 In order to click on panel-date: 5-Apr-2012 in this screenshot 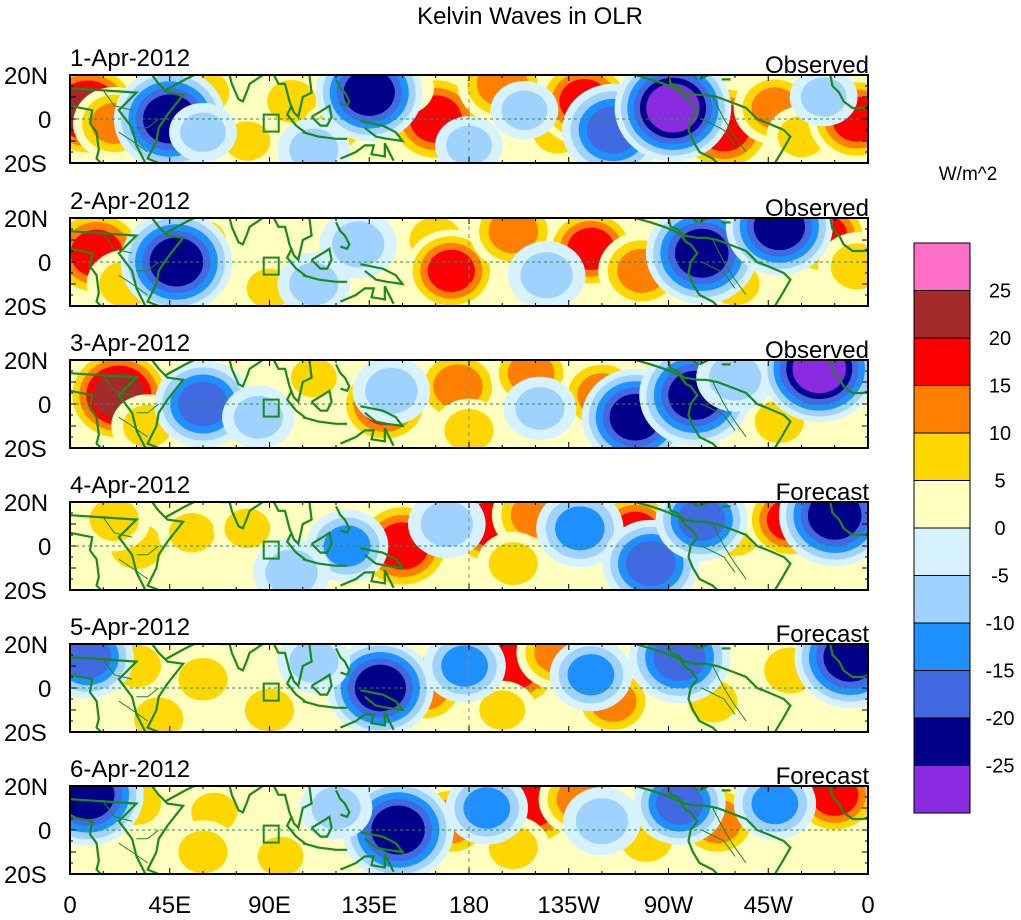, I will do `click(130, 627)`.